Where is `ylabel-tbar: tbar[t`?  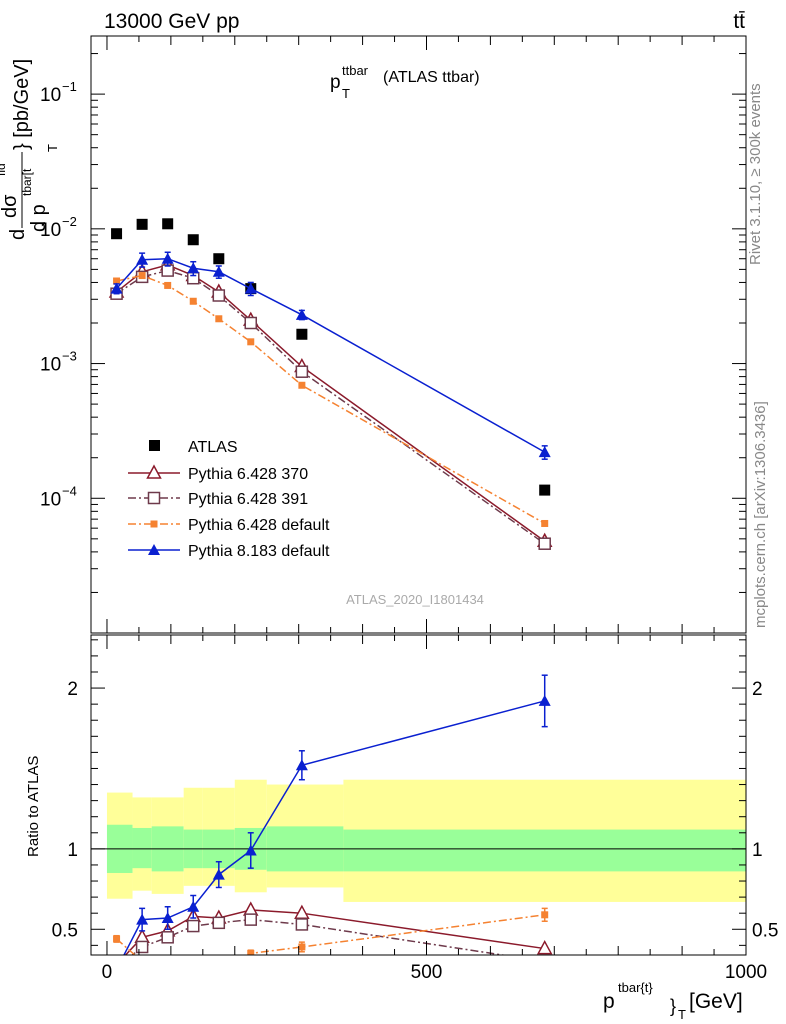 ylabel-tbar: tbar[t is located at coordinates (27, 182).